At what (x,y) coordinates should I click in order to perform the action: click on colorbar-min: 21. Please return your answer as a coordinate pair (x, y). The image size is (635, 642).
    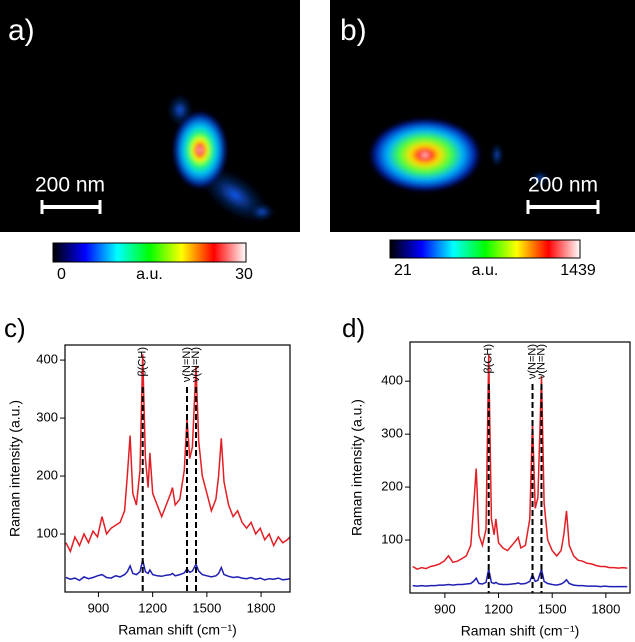
    Looking at the image, I should click on (403, 270).